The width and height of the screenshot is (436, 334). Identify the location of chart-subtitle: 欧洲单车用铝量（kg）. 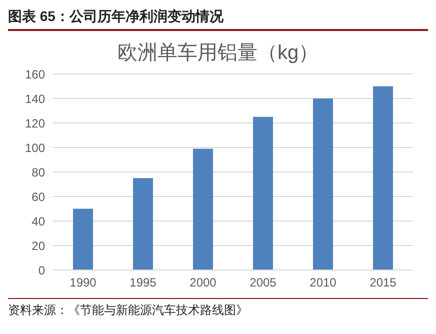
(218, 53).